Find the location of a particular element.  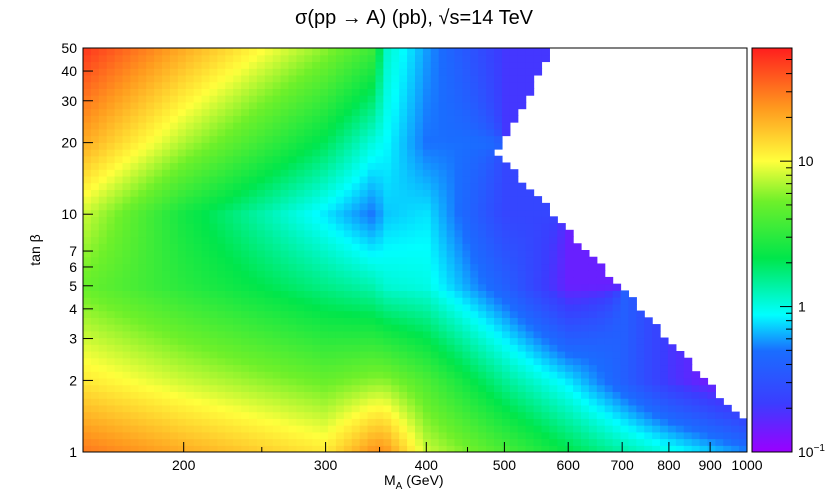

chart-title: σ(pp → A) (pb), √s=14 TeV is located at coordinates (414, 18).